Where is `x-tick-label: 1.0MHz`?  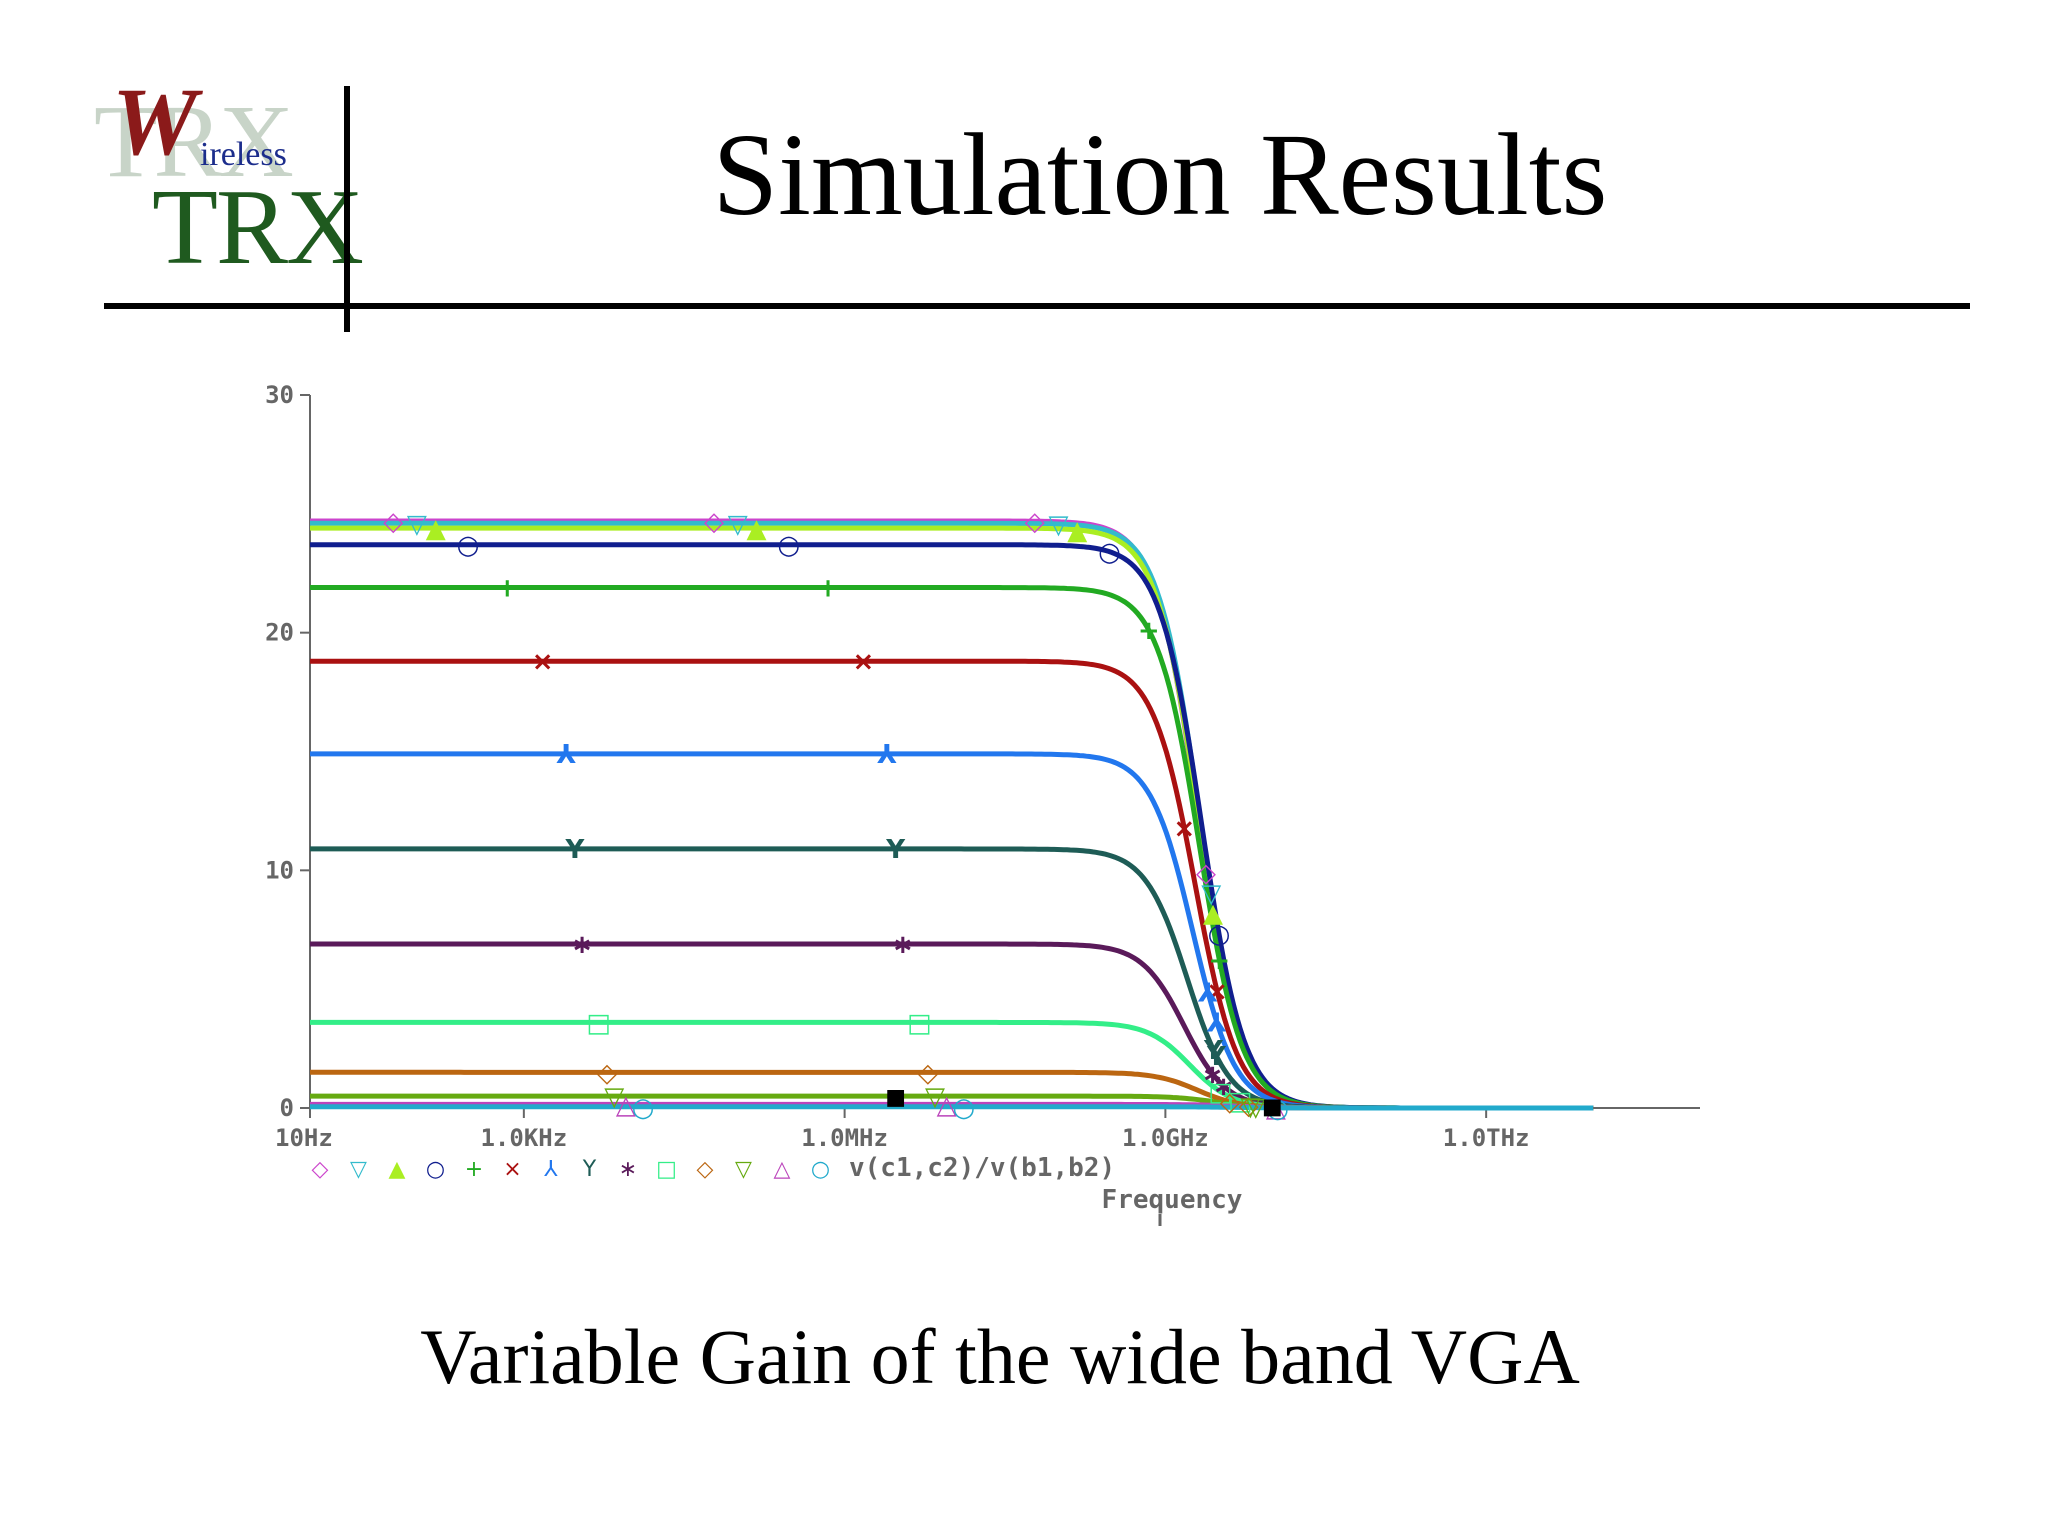 x-tick-label: 1.0MHz is located at coordinates (844, 1138).